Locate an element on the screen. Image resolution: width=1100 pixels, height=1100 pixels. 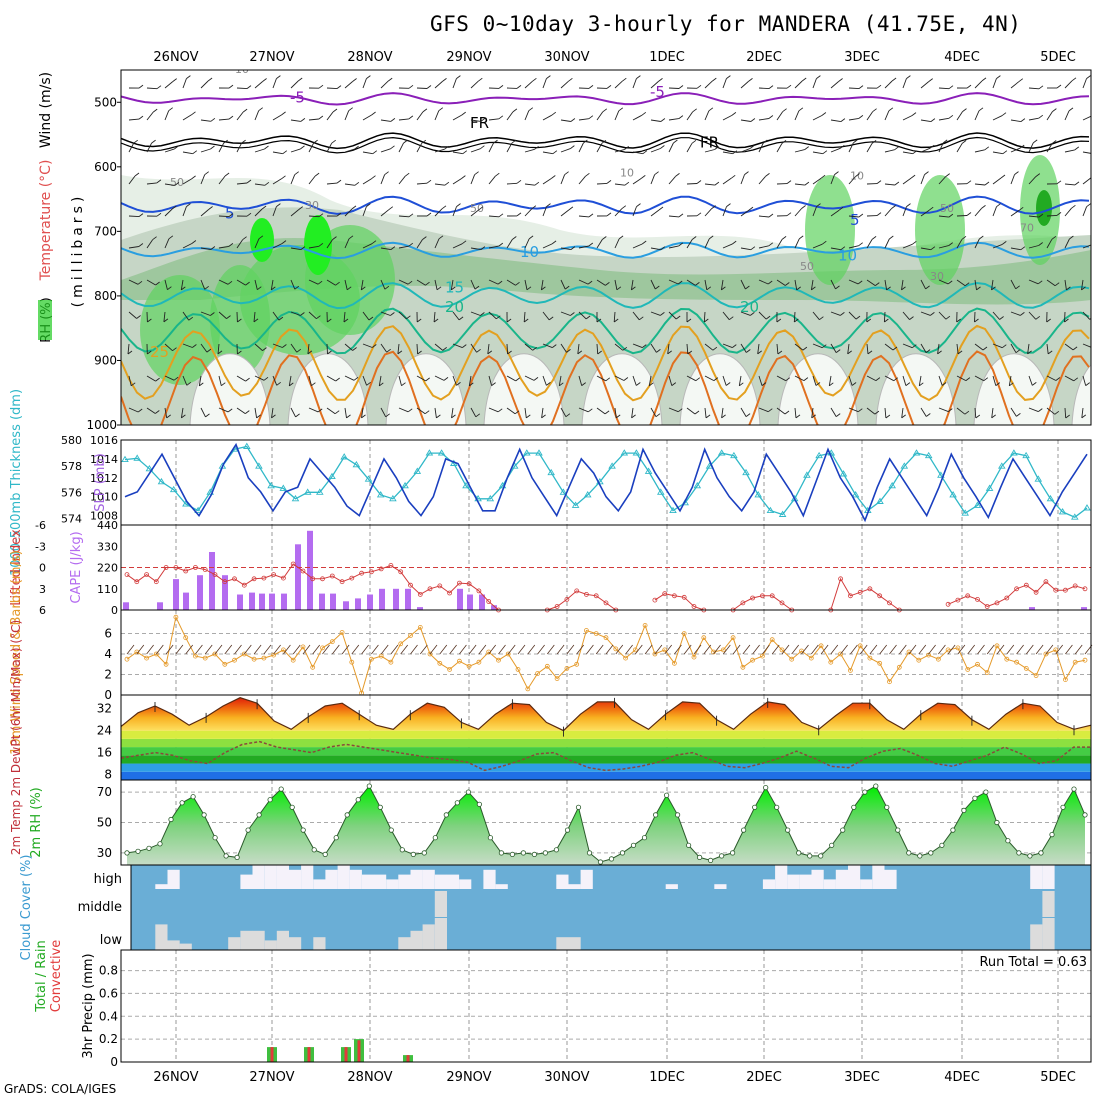
isotherm-label: 20 is located at coordinates (749, 307).